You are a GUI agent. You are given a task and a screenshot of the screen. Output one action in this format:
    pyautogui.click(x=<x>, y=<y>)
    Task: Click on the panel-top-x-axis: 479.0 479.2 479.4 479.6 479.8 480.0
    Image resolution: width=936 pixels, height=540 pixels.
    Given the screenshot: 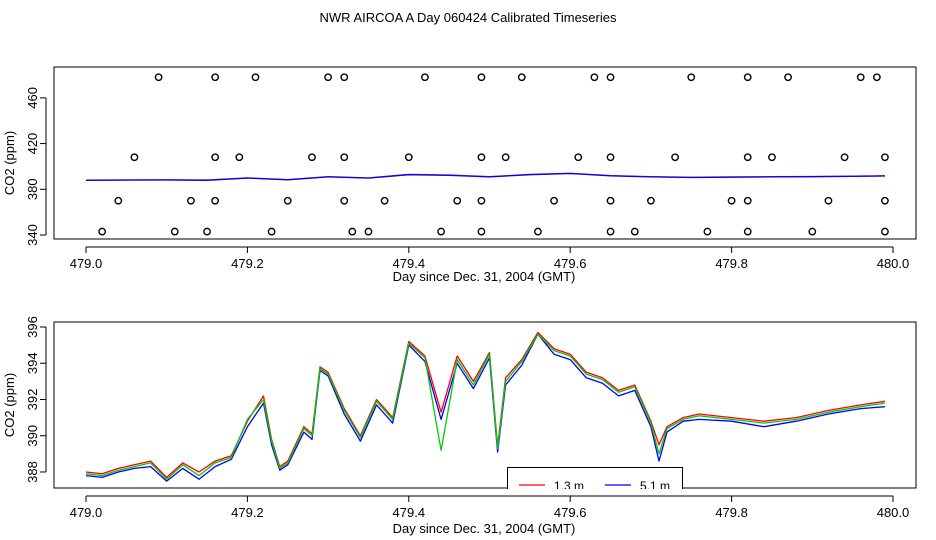 What is the action you would take?
    pyautogui.click(x=490, y=258)
    